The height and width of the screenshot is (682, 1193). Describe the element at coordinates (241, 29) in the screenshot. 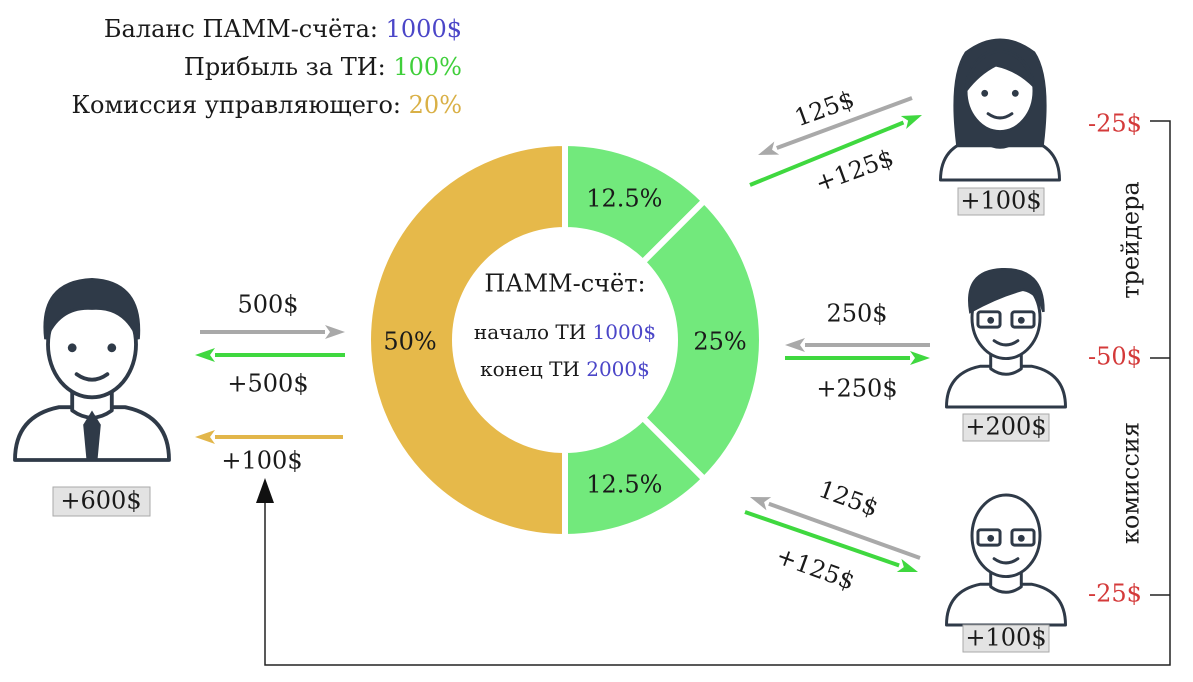

I see `header-label: Баланс ПАММ-счёта:` at that location.